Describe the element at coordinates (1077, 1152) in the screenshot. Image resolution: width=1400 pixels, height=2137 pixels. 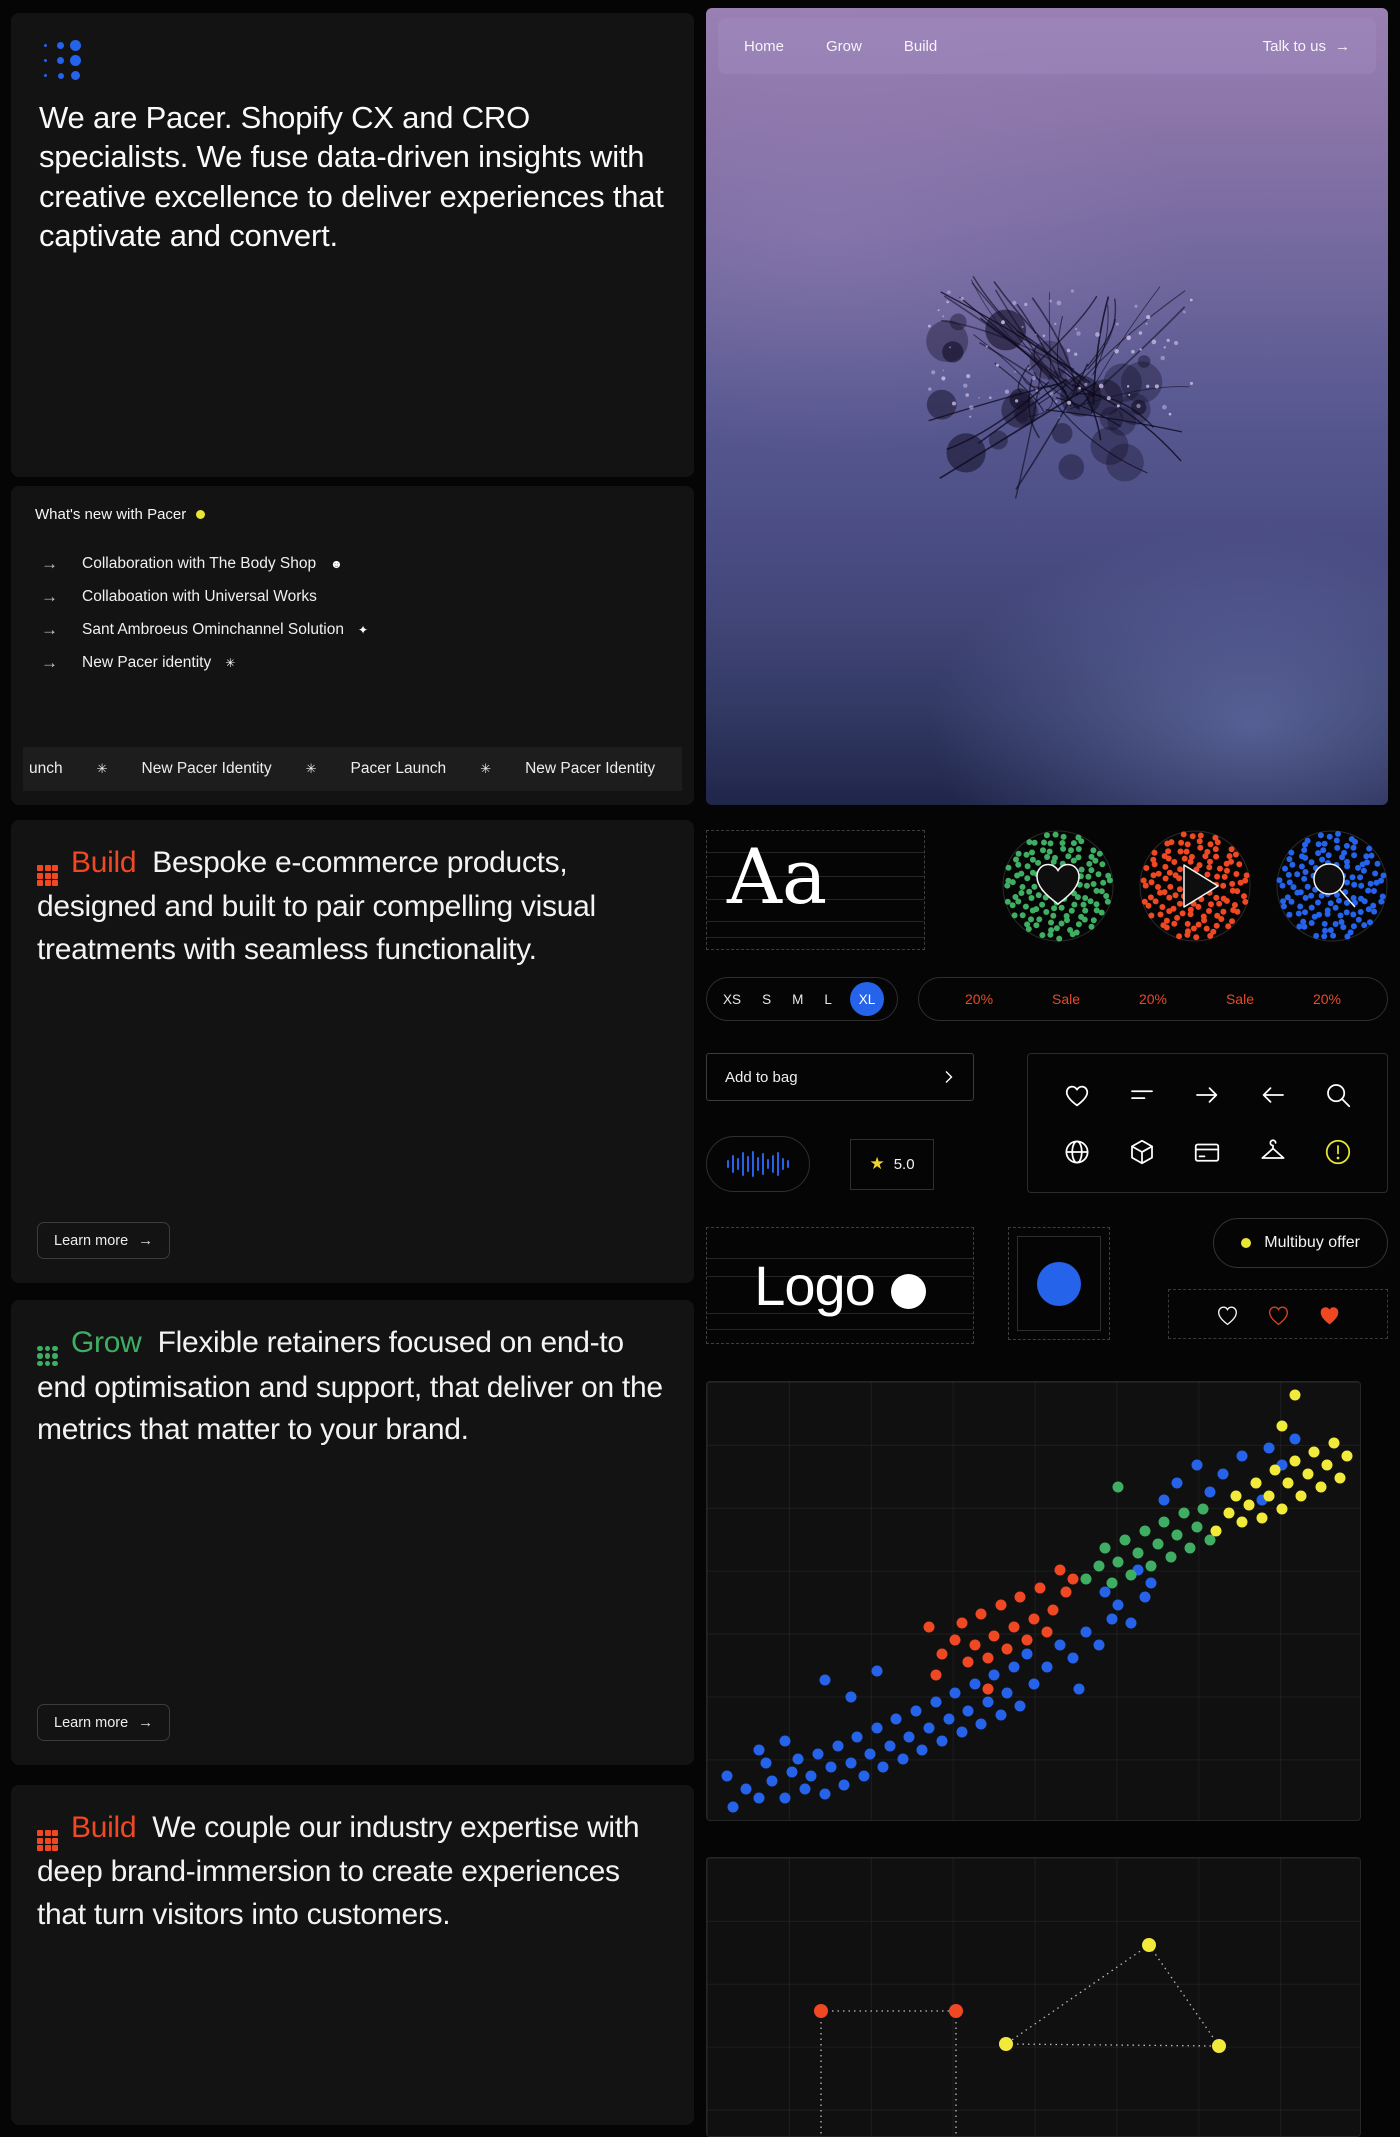
I see `globe-icon` at that location.